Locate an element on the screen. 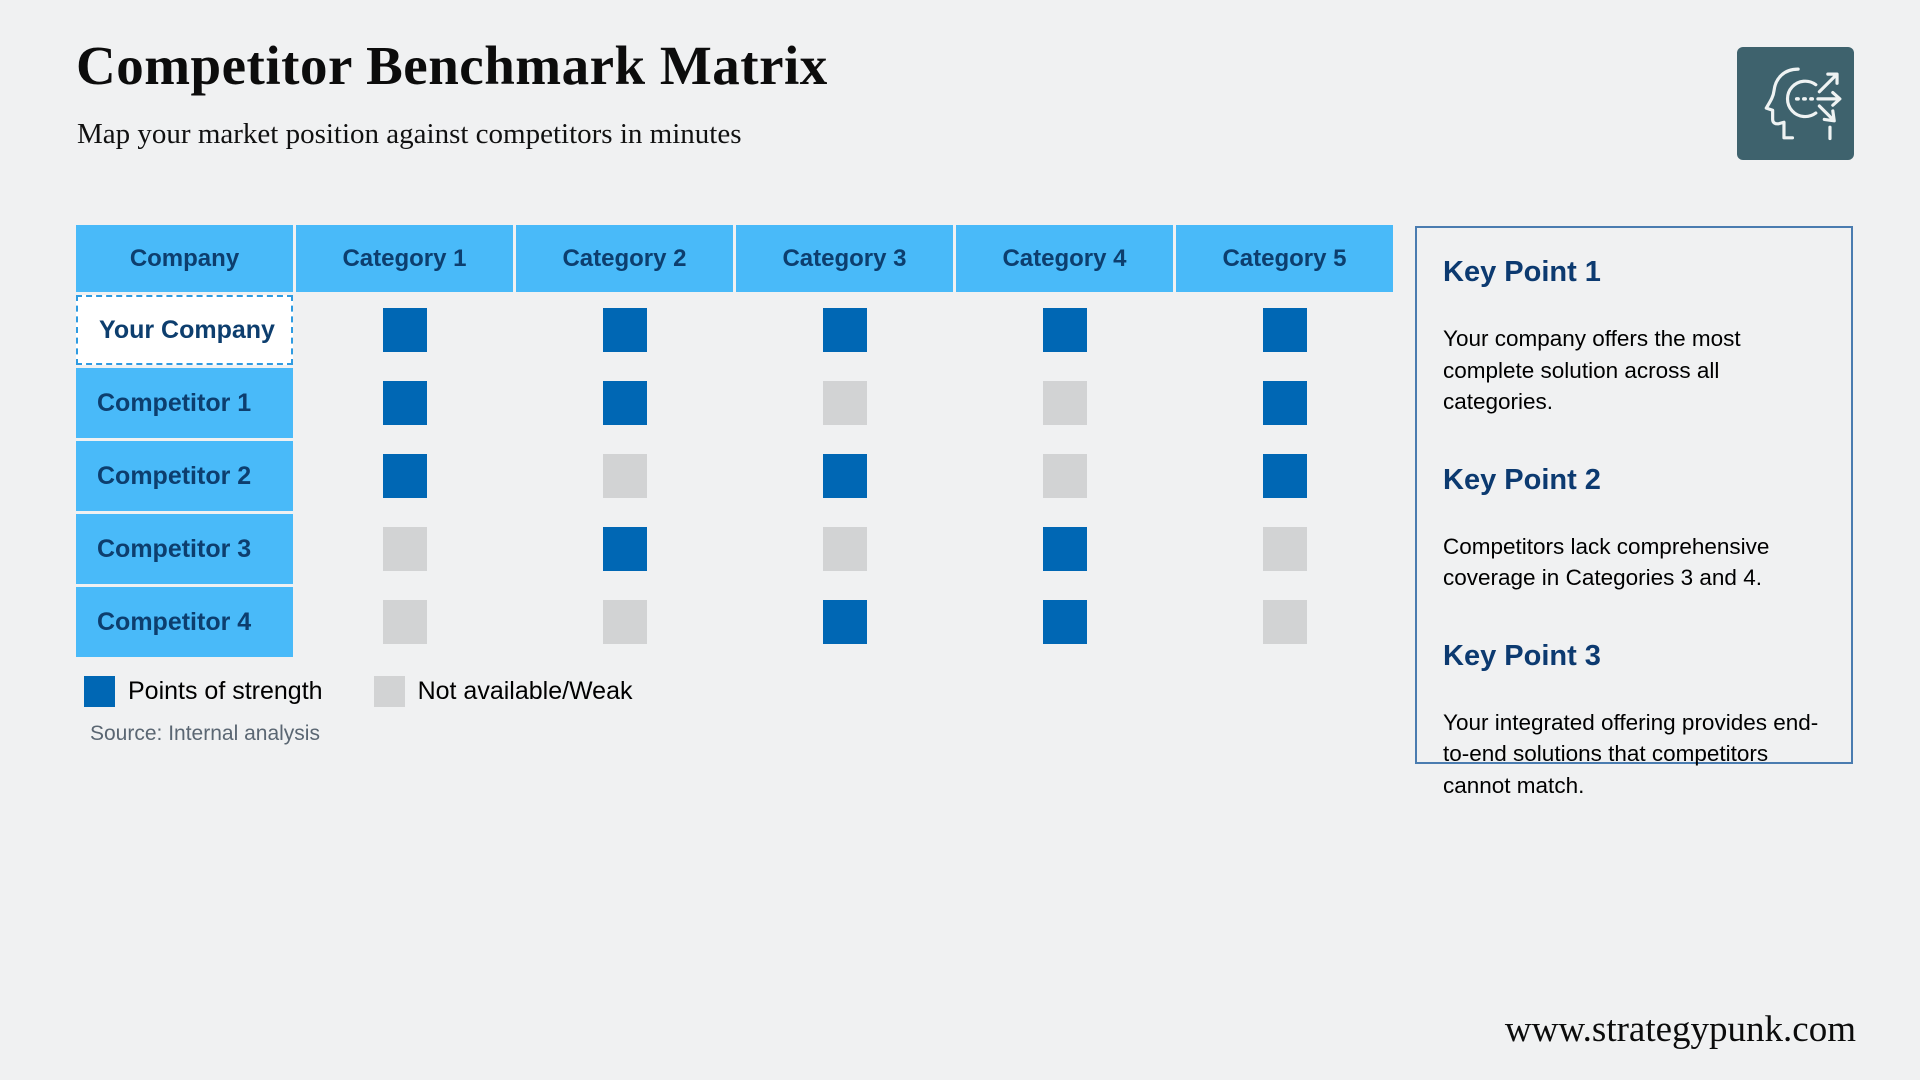  row-label-competitor-3: Competitor 3 is located at coordinates (184, 549).